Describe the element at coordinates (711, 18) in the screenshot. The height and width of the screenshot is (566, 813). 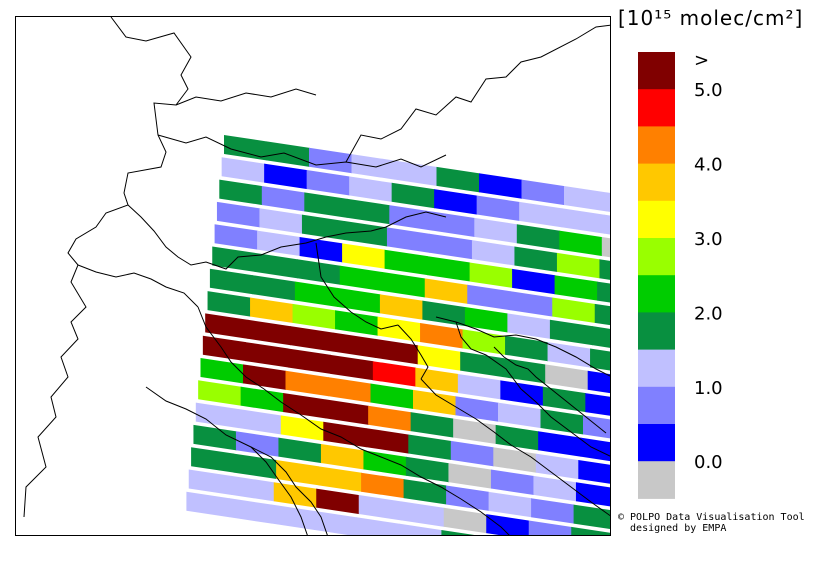
I see `unit-label: [10¹⁵ molec/cm²]` at that location.